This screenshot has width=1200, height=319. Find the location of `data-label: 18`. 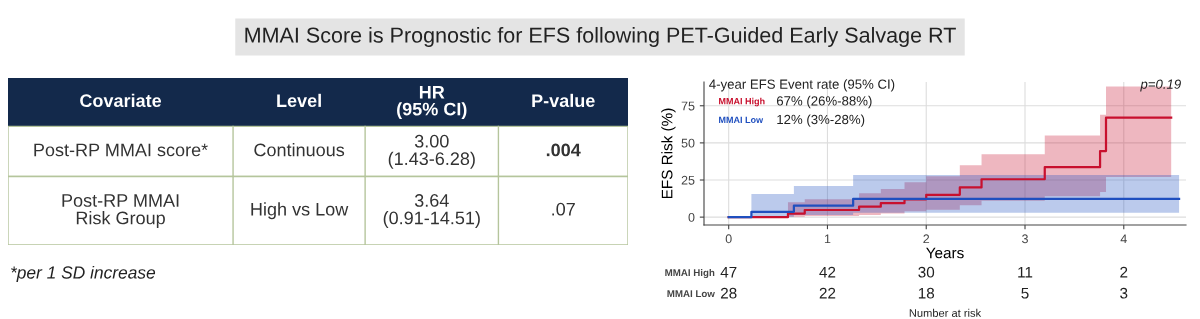

data-label: 18 is located at coordinates (926, 293).